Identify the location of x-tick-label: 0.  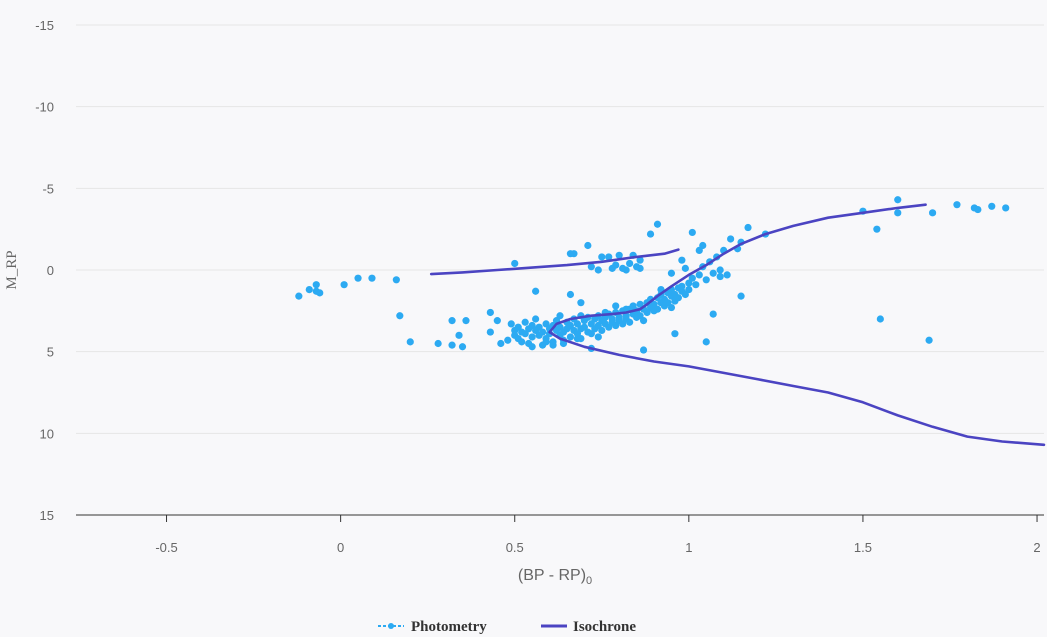
(340, 547).